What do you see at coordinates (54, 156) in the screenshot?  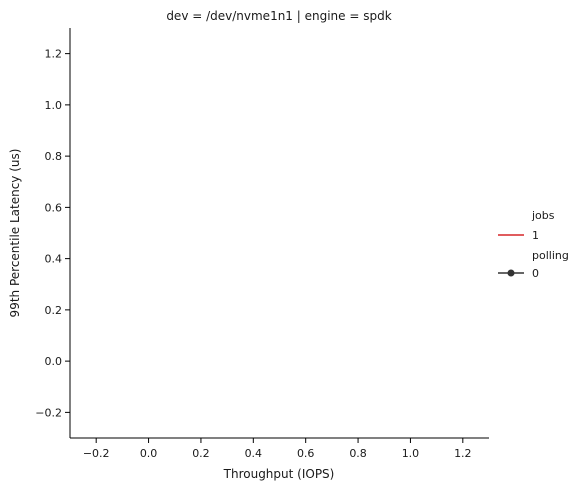 I see `y-tick-label: 0.8` at bounding box center [54, 156].